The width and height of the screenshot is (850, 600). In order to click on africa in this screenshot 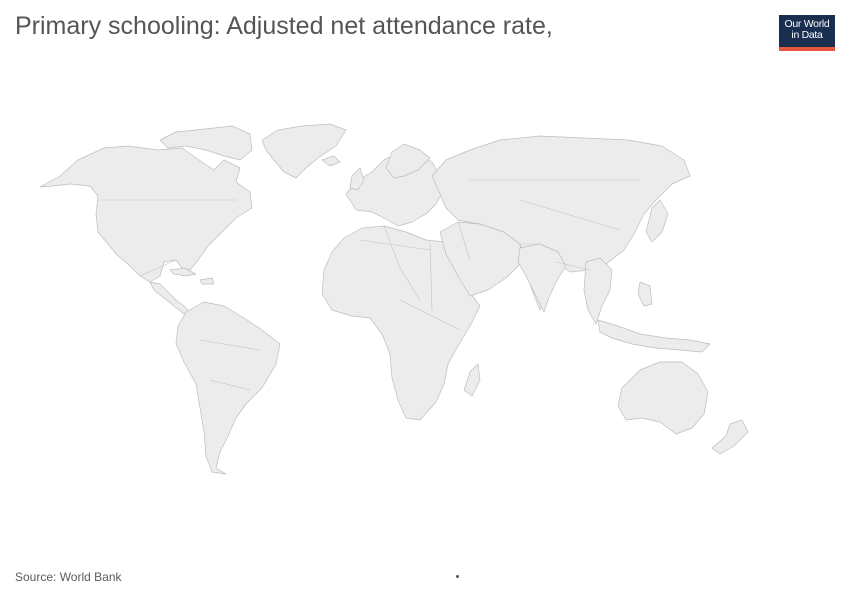, I will do `click(401, 323)`.